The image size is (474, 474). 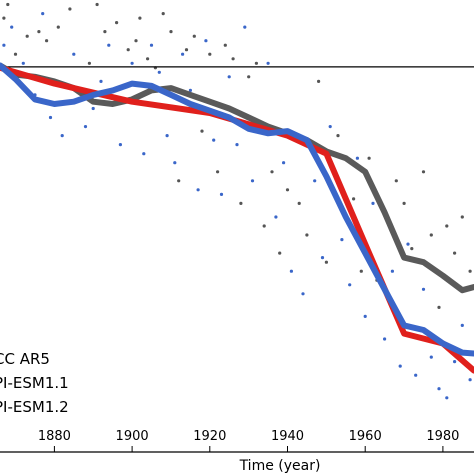 What do you see at coordinates (25, 359) in the screenshot?
I see `legend-entry-cc-ar5: CC AR5` at bounding box center [25, 359].